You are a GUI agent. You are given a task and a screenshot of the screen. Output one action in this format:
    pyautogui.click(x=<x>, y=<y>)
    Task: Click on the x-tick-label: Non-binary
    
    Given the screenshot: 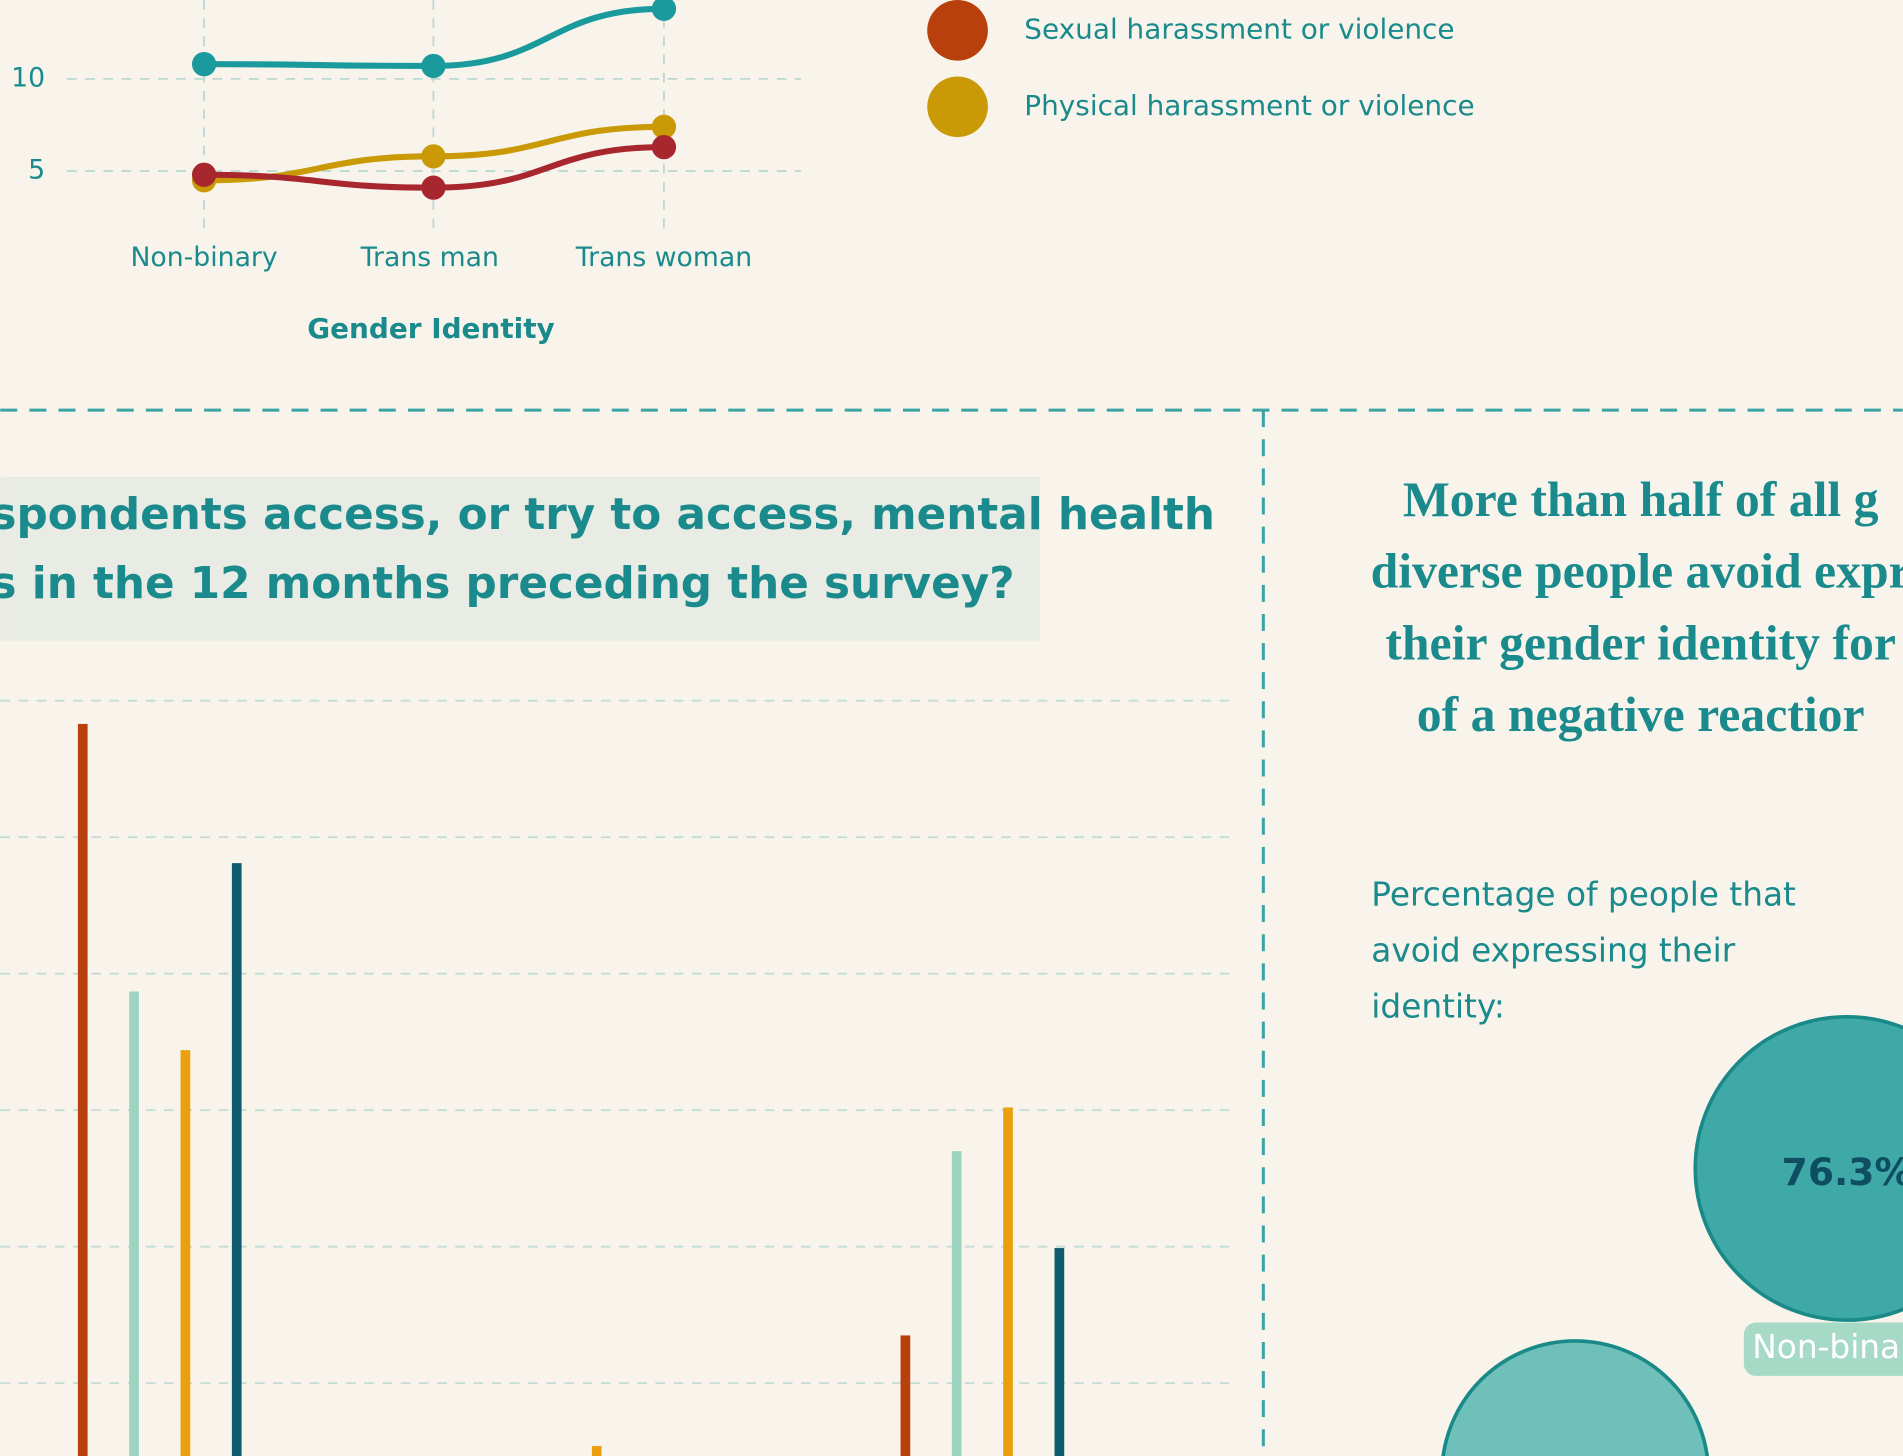 What is the action you would take?
    pyautogui.click(x=203, y=257)
    